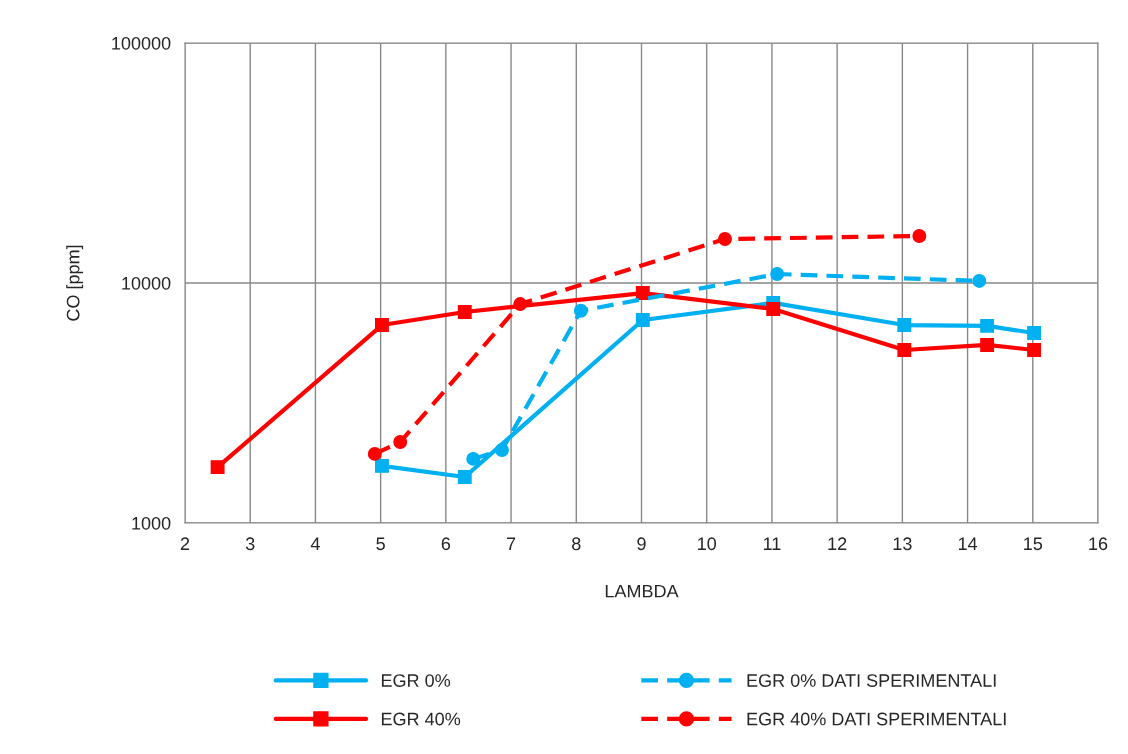 The image size is (1128, 754). What do you see at coordinates (772, 543) in the screenshot?
I see `x-tick-label: 11` at bounding box center [772, 543].